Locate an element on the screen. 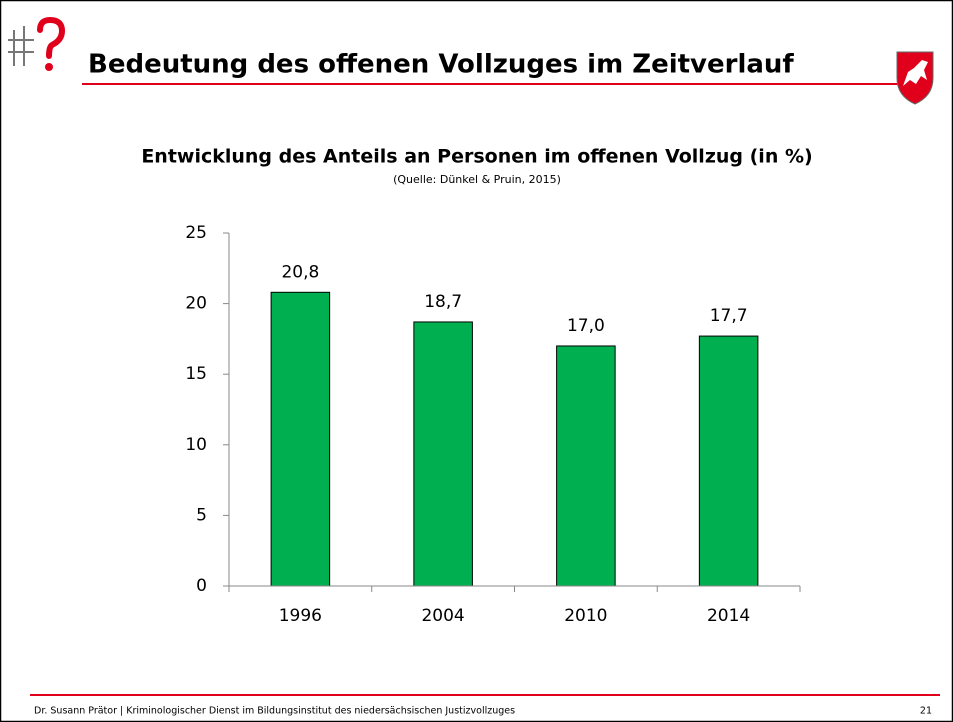  y-tick-label: 15 is located at coordinates (196, 374).